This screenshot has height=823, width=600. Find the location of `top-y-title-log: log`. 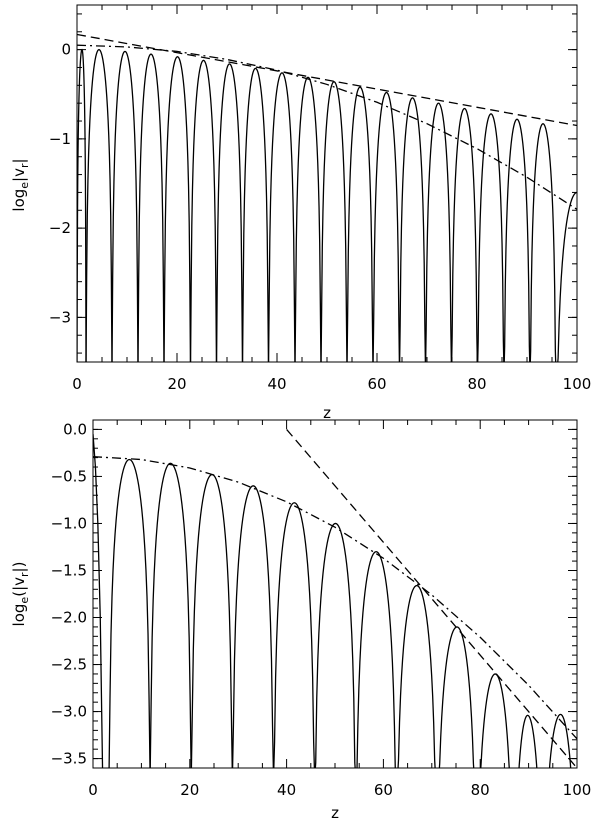

top-y-title-log: log is located at coordinates (19, 200).